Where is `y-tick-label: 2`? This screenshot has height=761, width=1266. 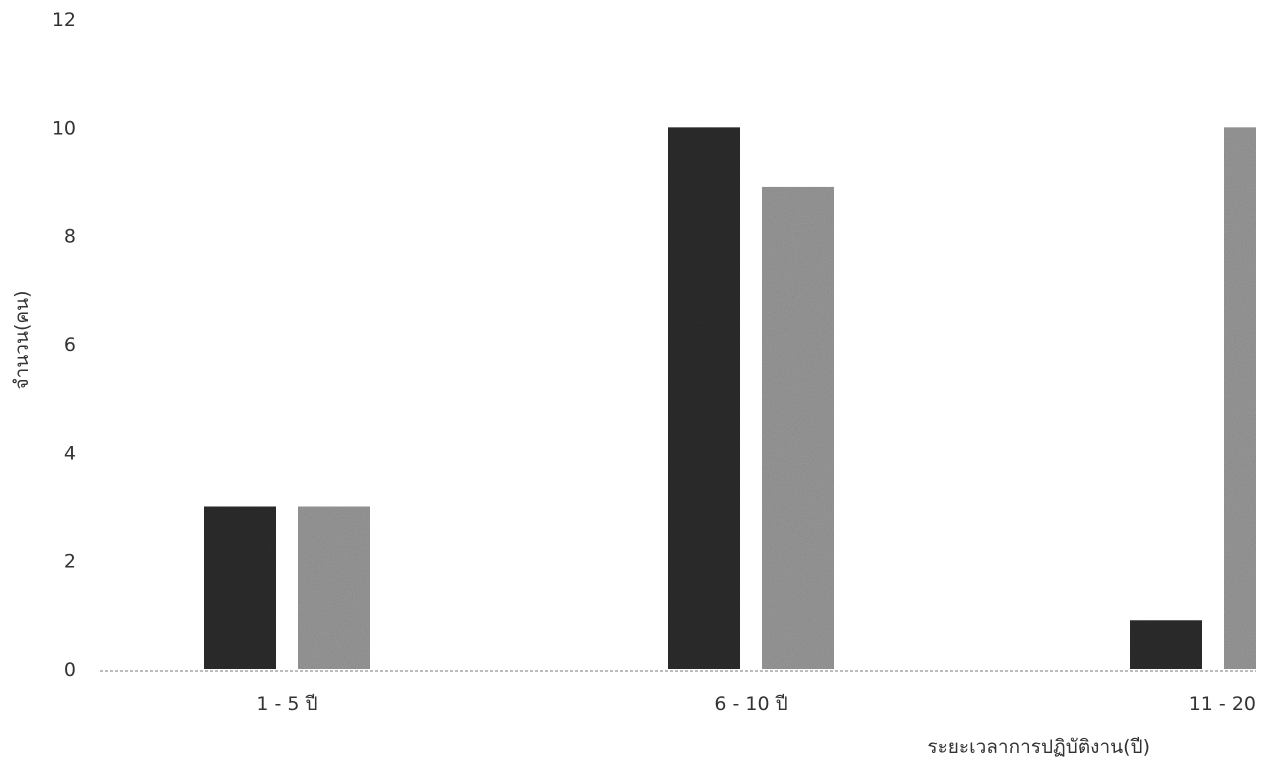 y-tick-label: 2 is located at coordinates (70, 562).